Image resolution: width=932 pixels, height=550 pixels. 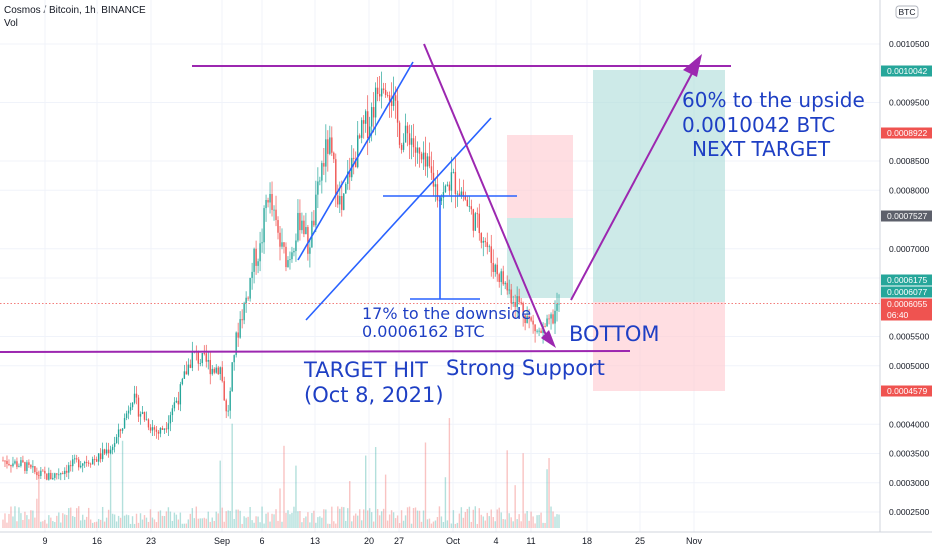 What do you see at coordinates (281, 473) in the screenshot?
I see `volume-bars` at bounding box center [281, 473].